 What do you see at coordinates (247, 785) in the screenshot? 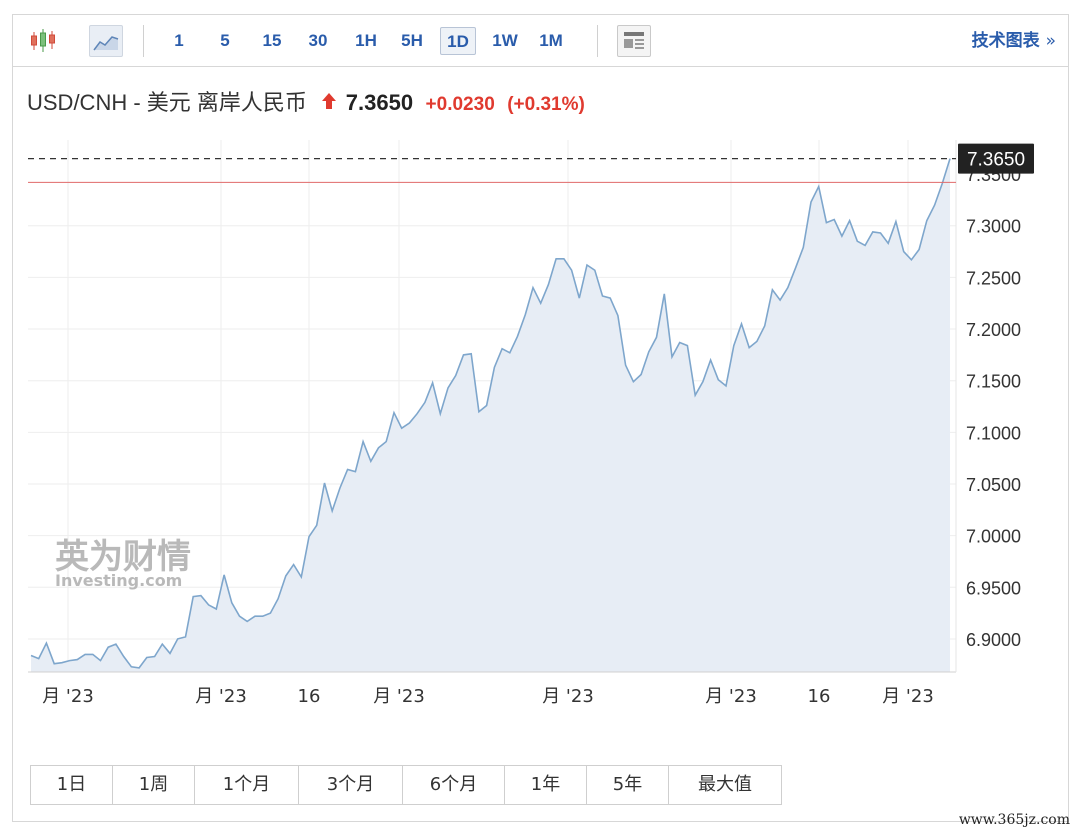
I see `range-1m: 1个月` at bounding box center [247, 785].